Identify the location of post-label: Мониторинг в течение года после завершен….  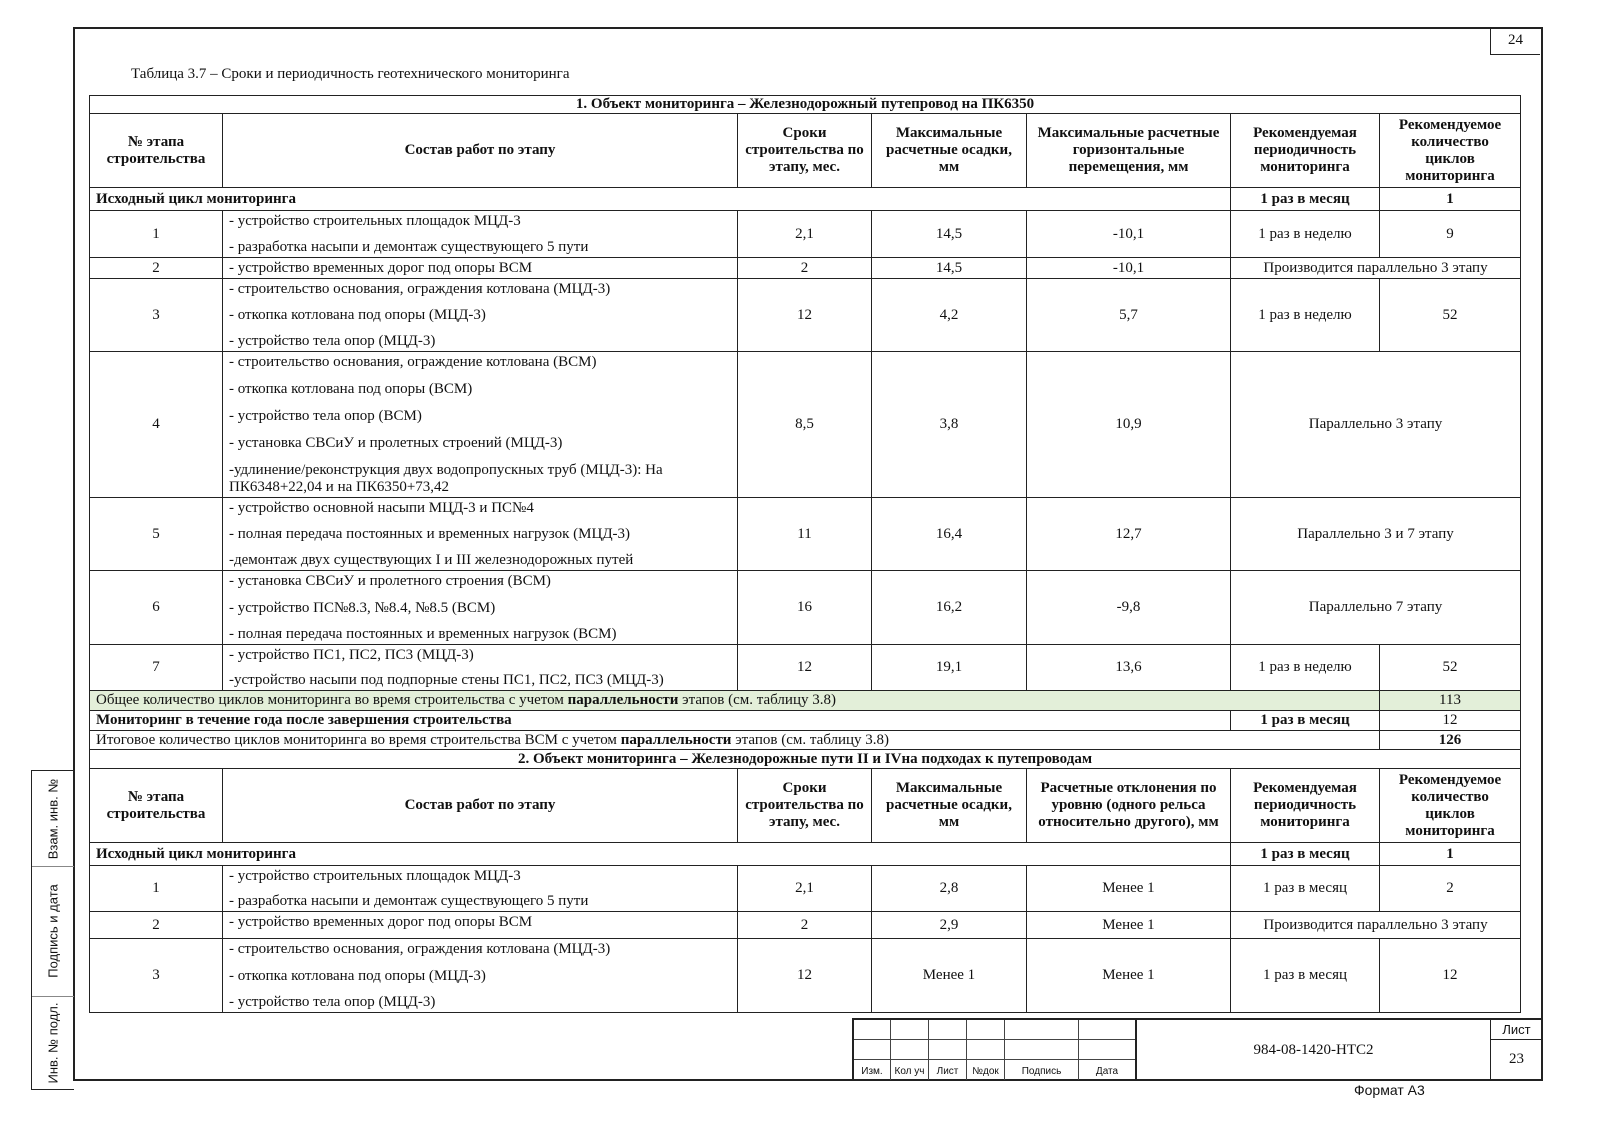
(660, 720).